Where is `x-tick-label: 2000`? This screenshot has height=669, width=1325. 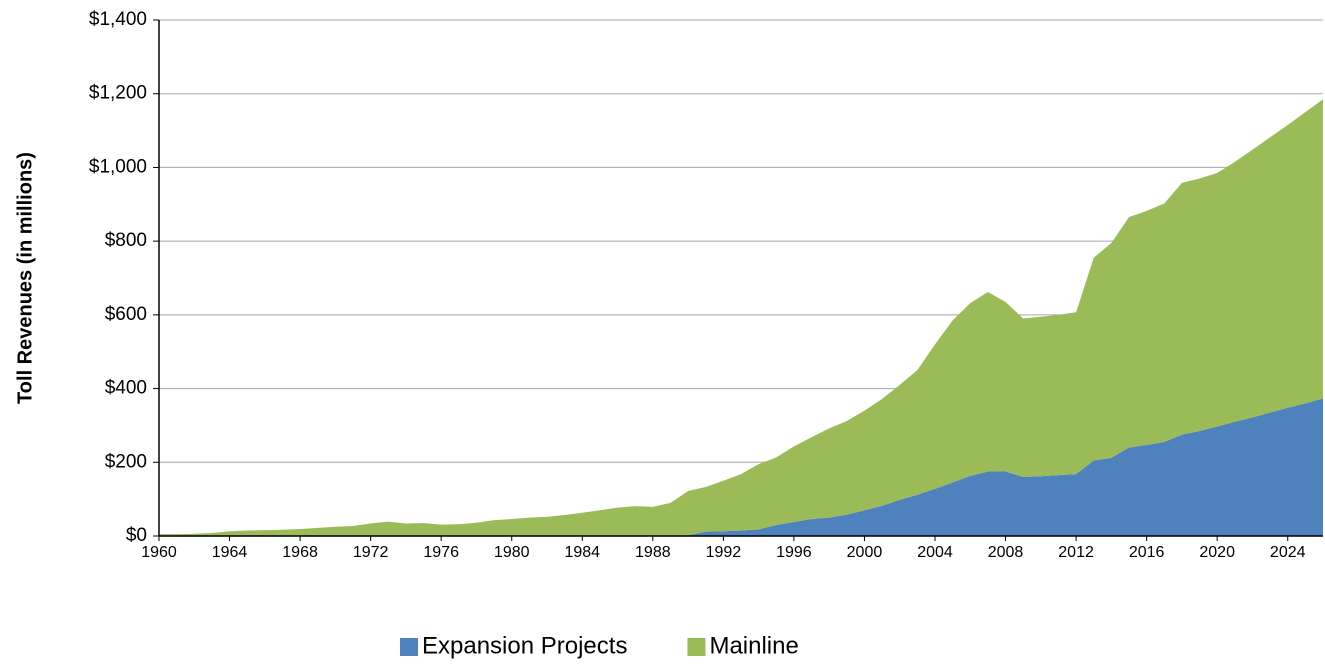 x-tick-label: 2000 is located at coordinates (865, 552).